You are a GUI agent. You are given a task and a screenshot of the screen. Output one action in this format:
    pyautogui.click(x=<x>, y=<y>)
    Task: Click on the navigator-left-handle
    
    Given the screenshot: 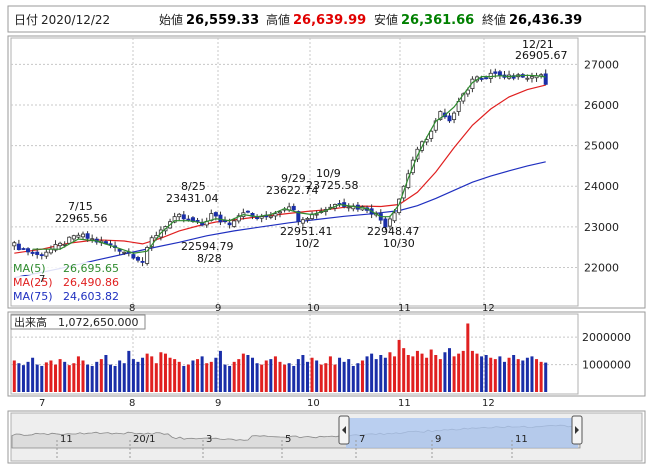 What is the action you would take?
    pyautogui.click(x=344, y=430)
    